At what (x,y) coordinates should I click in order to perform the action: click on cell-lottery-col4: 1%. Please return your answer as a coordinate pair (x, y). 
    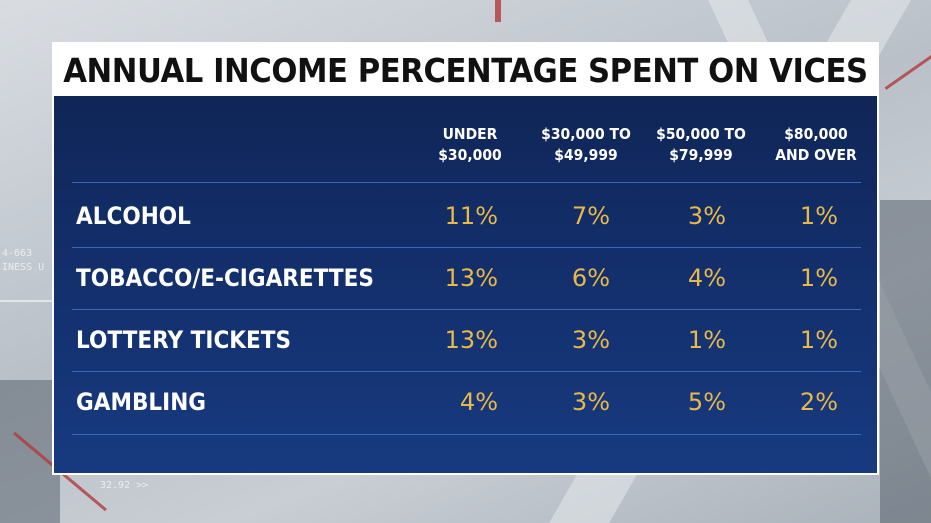
    Looking at the image, I should click on (818, 340).